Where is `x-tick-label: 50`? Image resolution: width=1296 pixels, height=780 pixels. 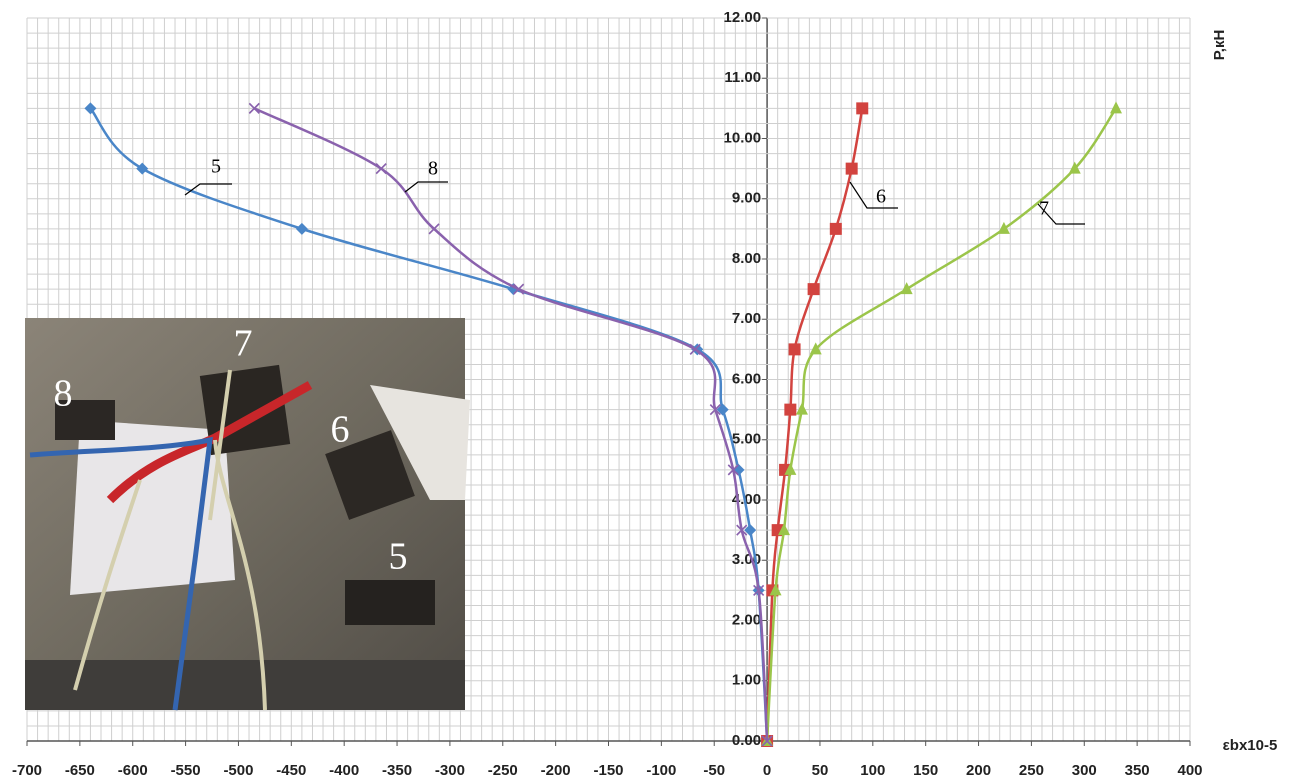
x-tick-label: 50 is located at coordinates (820, 770).